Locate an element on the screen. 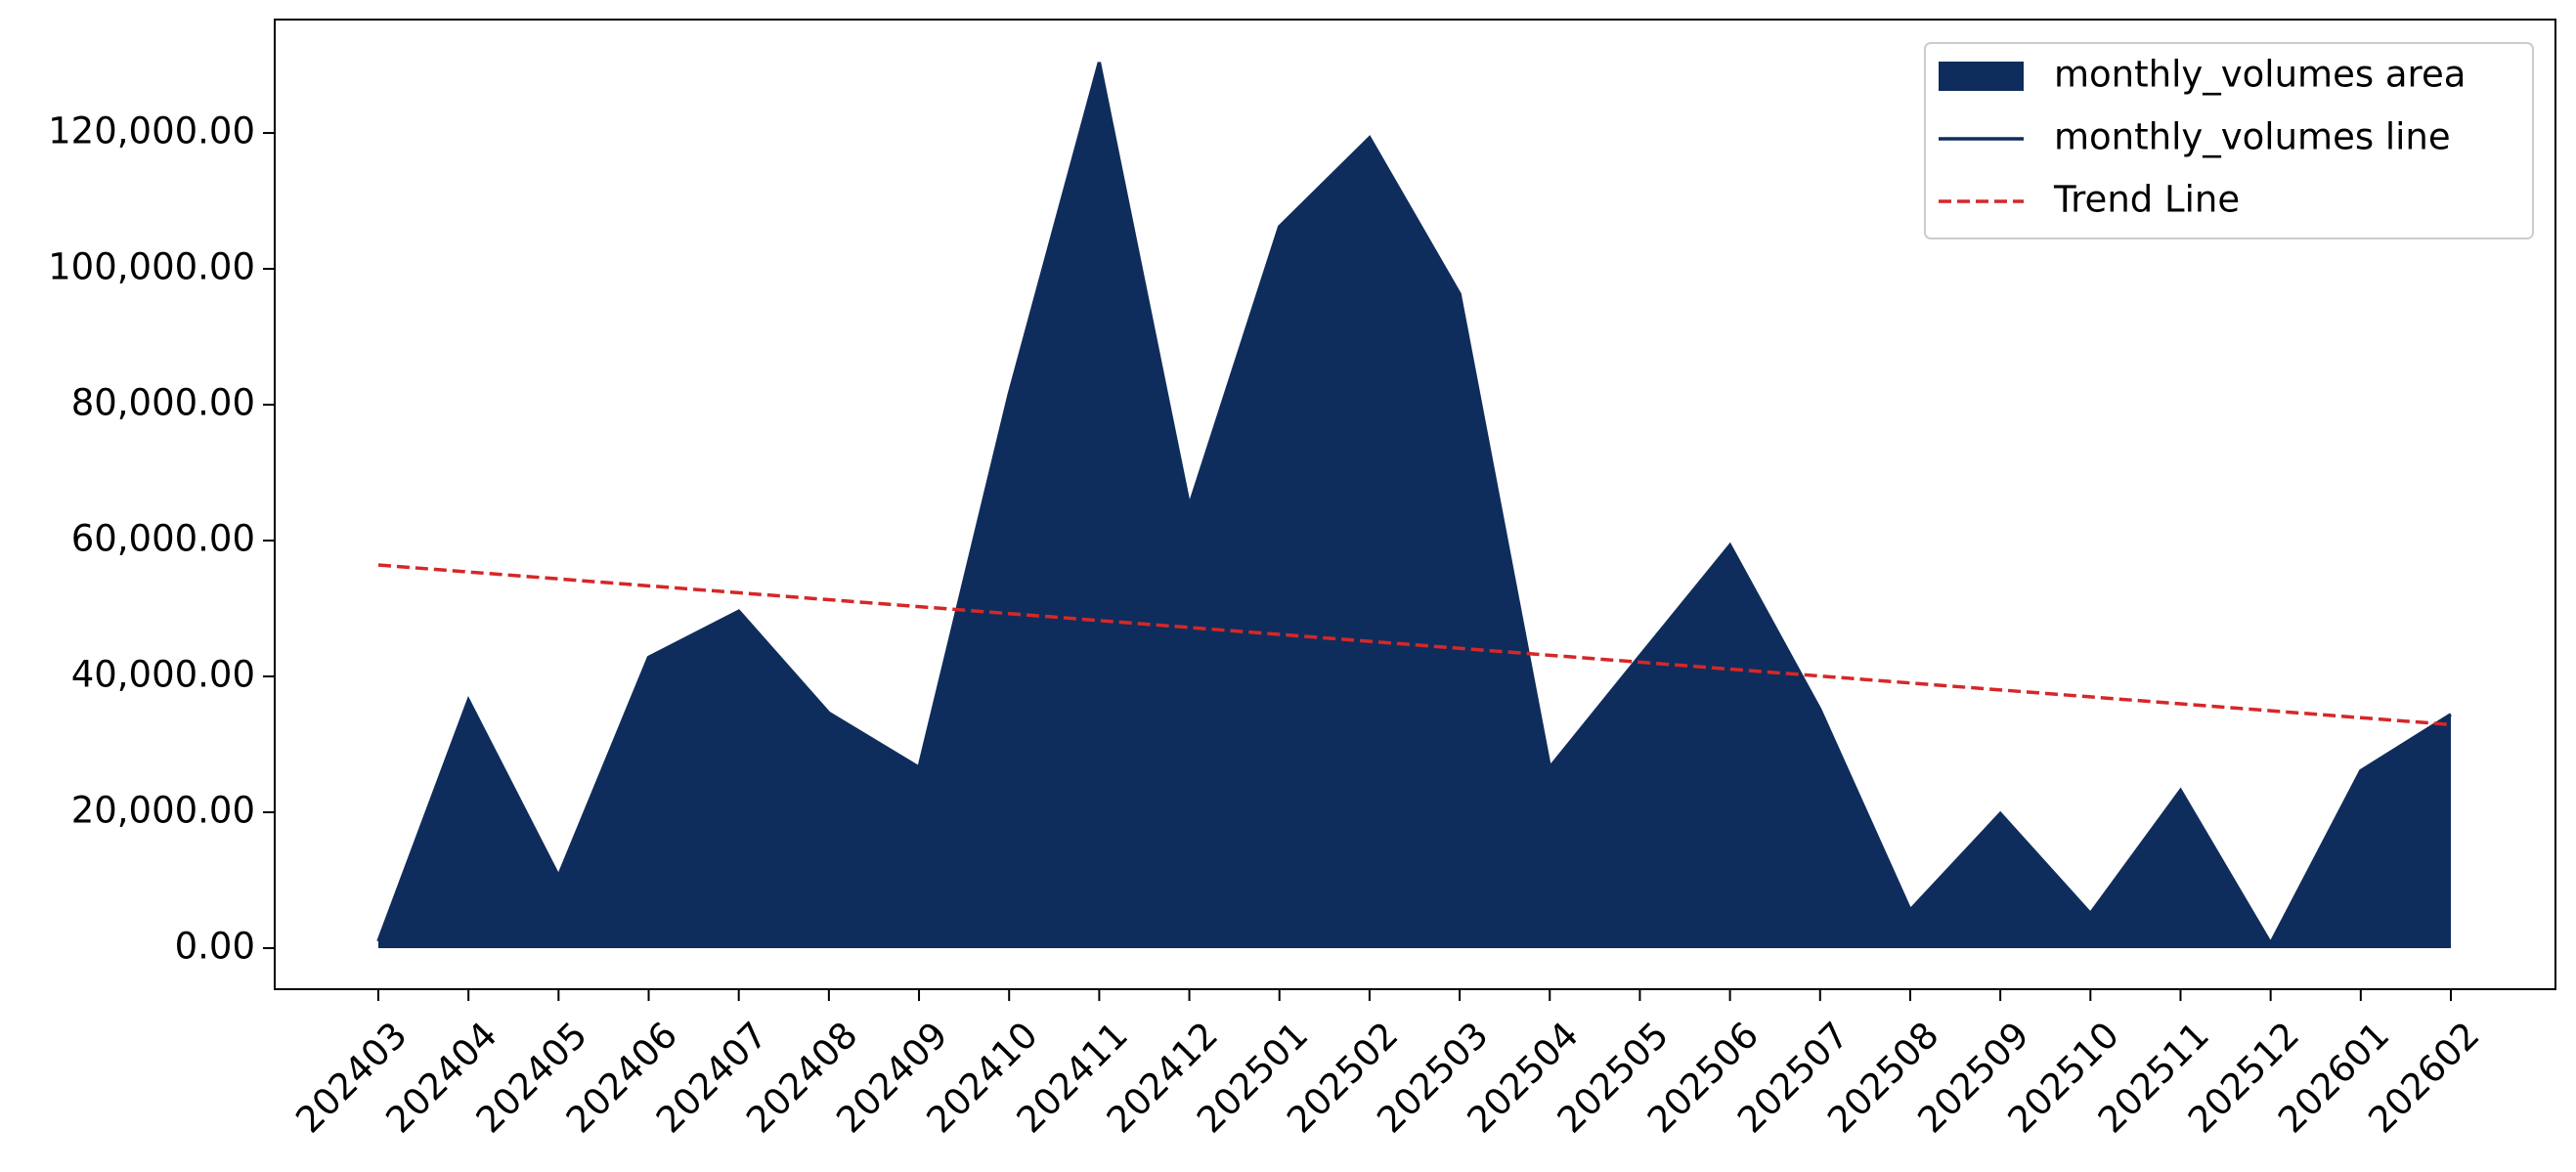  y-tick-label: 100,000.00 is located at coordinates (151, 267).